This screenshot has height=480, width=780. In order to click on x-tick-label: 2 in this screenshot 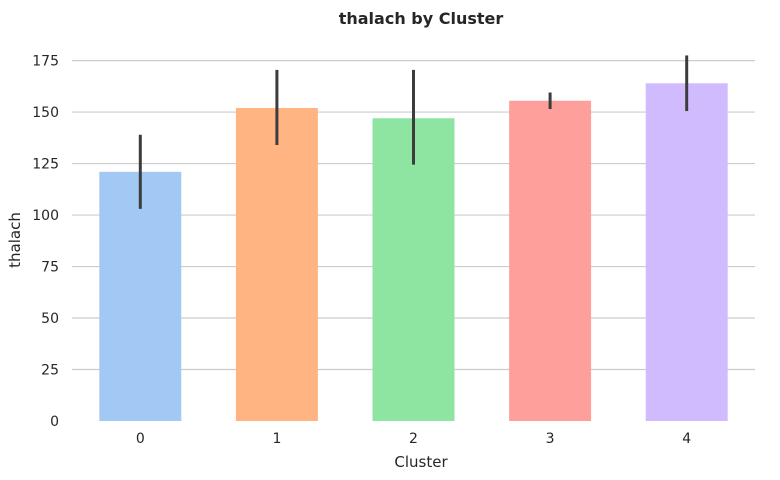, I will do `click(413, 439)`.